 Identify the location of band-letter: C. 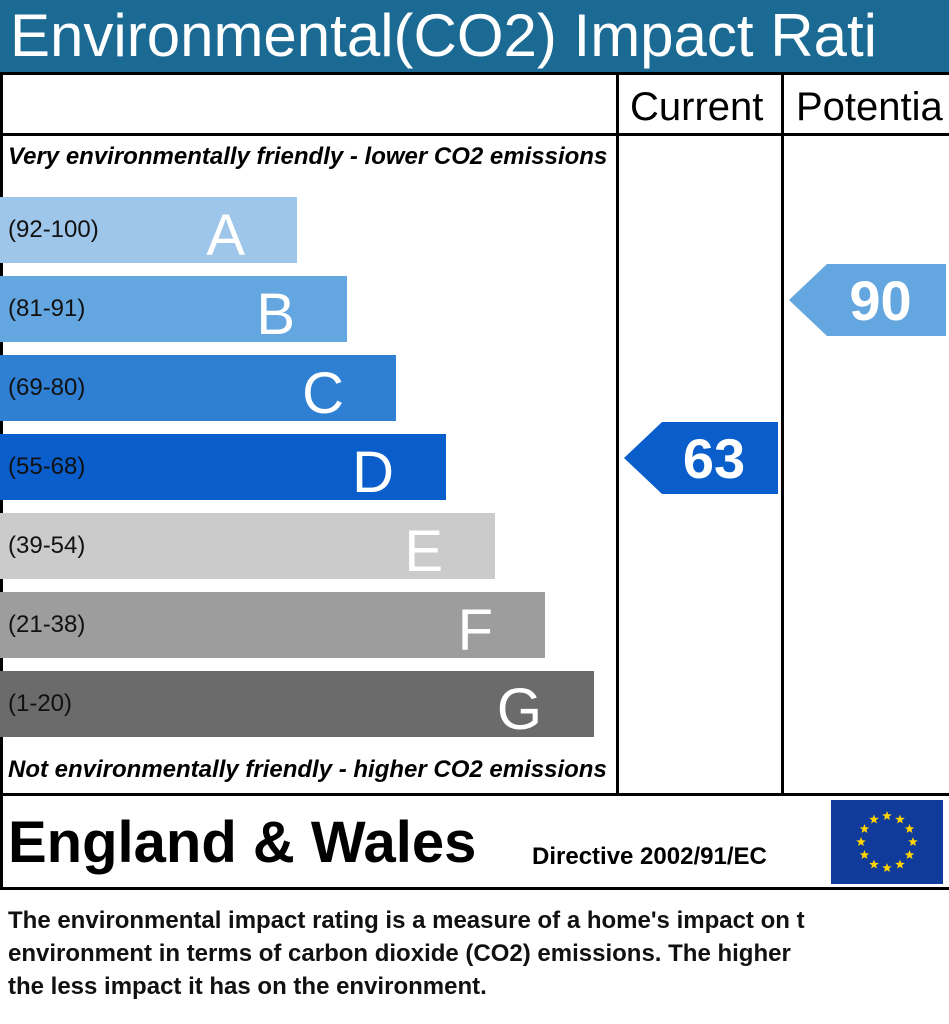
(323, 393).